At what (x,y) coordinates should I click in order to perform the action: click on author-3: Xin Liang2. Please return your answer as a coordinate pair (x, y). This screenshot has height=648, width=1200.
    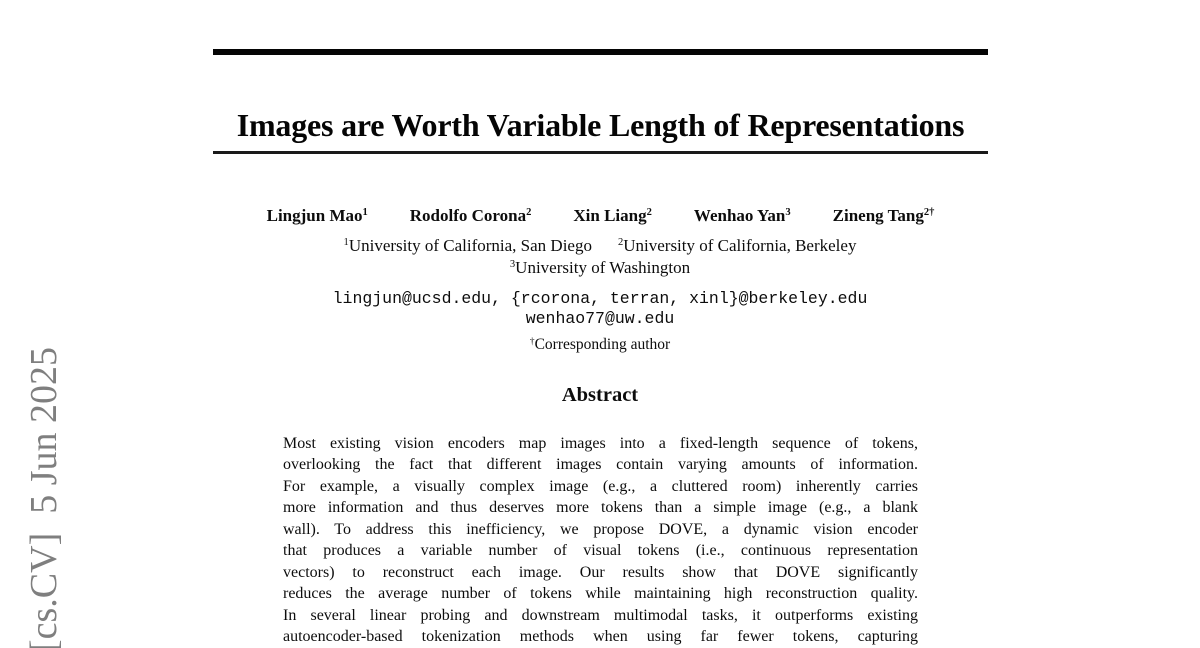
    Looking at the image, I should click on (612, 216).